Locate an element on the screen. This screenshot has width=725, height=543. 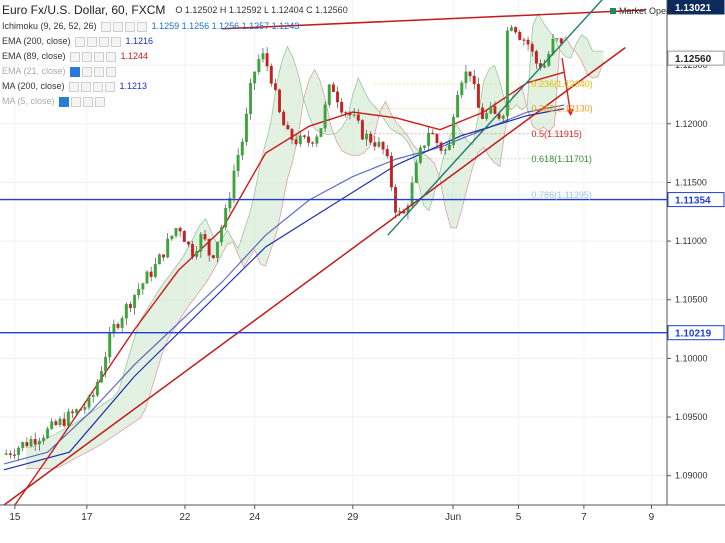
y-tick-label: 1.11500 is located at coordinates (691, 182).